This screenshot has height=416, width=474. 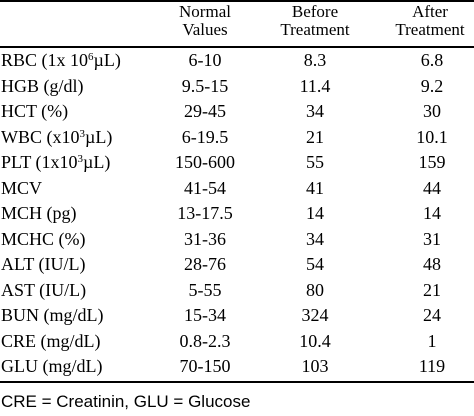 I want to click on table-footnote: CRE = Creatinin, GLU = Glucose, so click(x=126, y=401).